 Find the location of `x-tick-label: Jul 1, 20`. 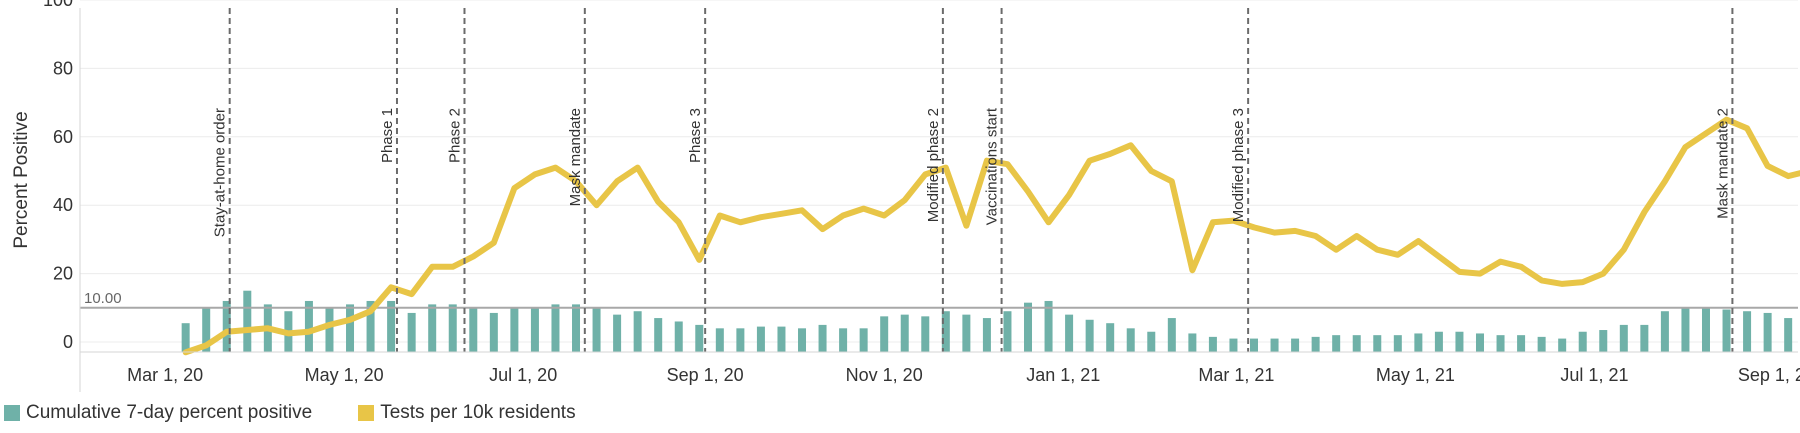

x-tick-label: Jul 1, 20 is located at coordinates (523, 375).